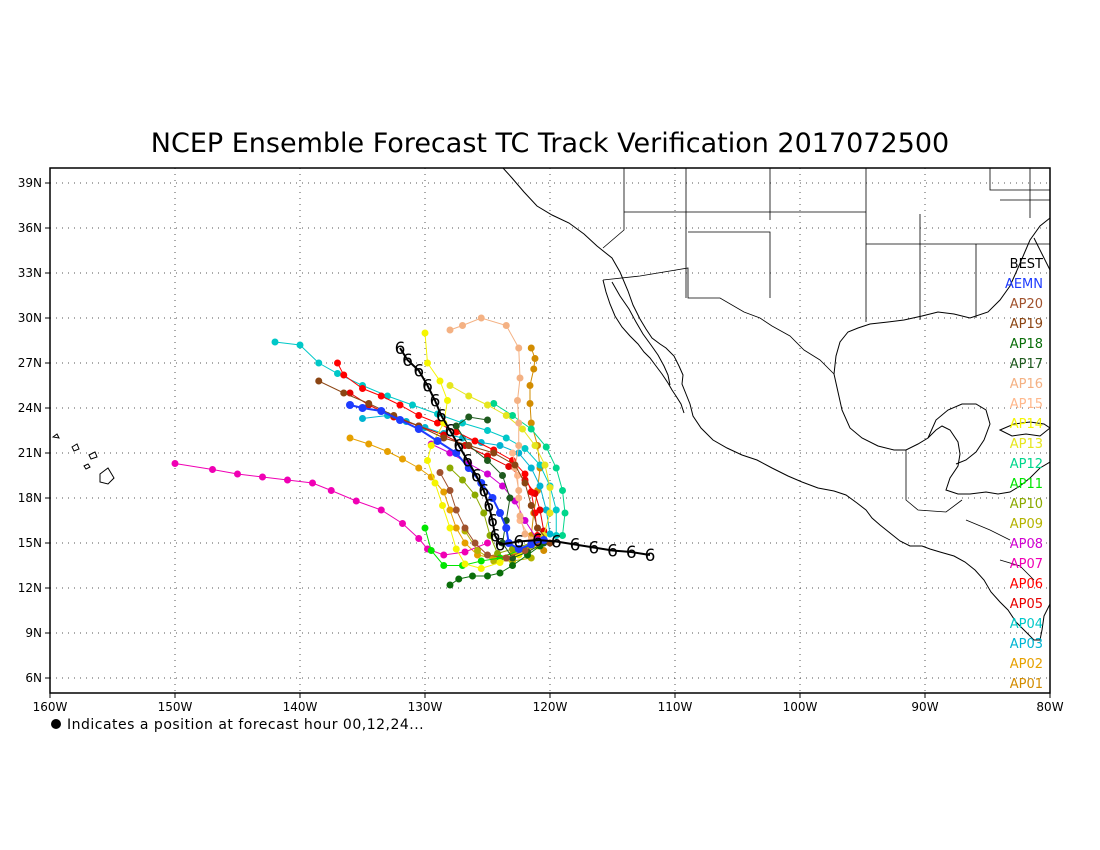 This screenshot has height=850, width=1100. Describe the element at coordinates (1026, 624) in the screenshot. I see `legend-item-ap04: AP04` at that location.